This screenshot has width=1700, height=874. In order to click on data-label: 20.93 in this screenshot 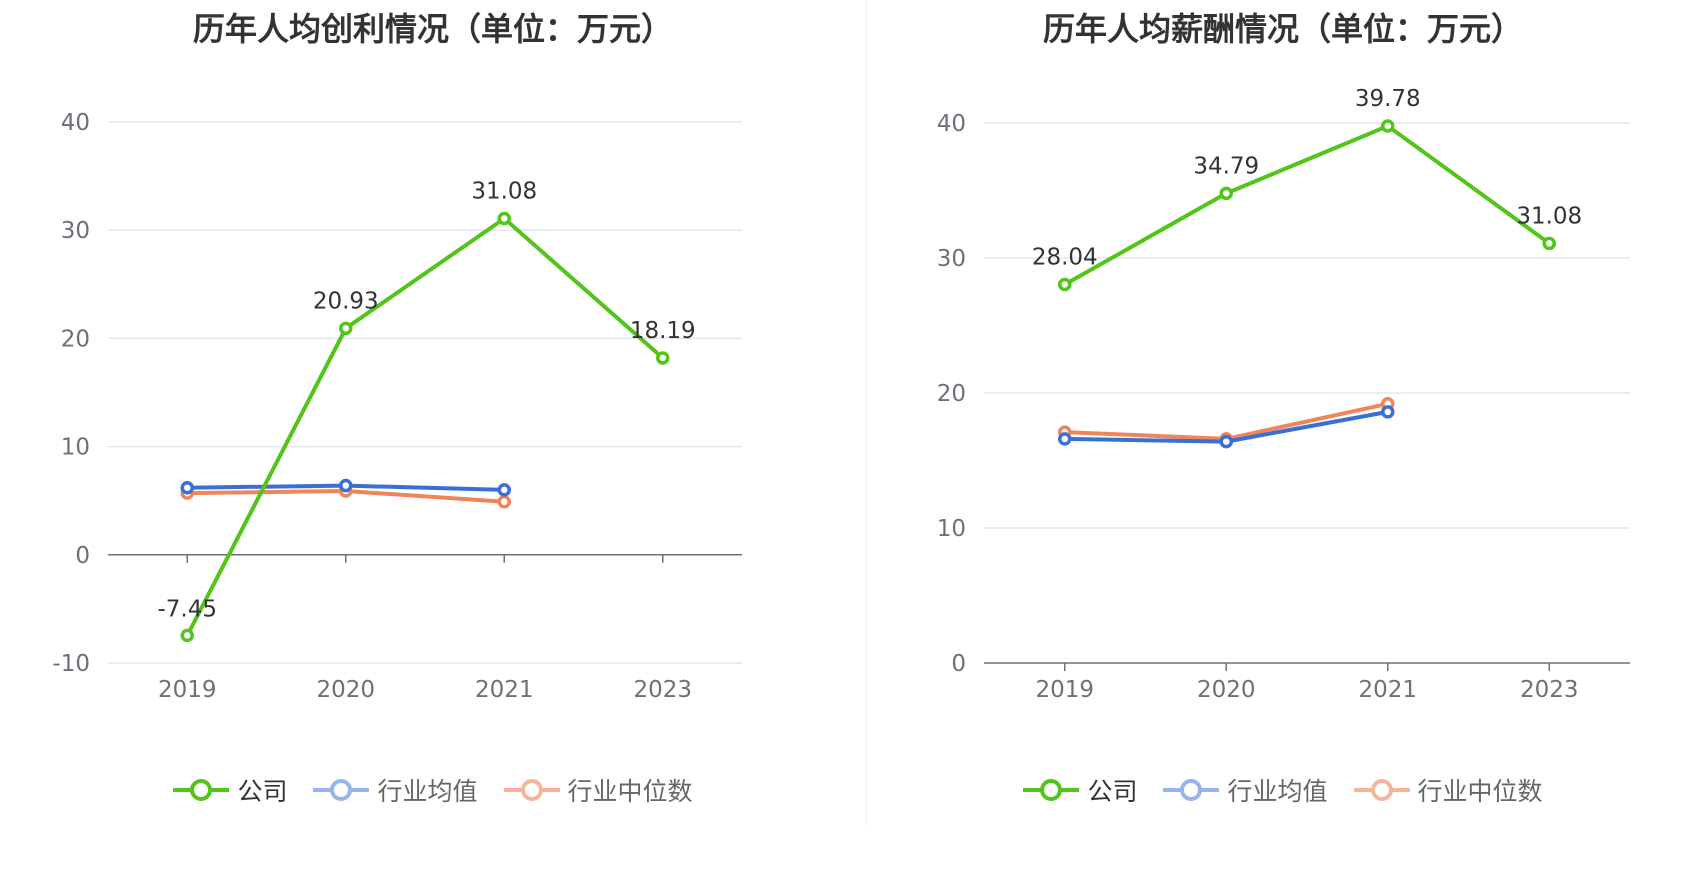, I will do `click(346, 301)`.